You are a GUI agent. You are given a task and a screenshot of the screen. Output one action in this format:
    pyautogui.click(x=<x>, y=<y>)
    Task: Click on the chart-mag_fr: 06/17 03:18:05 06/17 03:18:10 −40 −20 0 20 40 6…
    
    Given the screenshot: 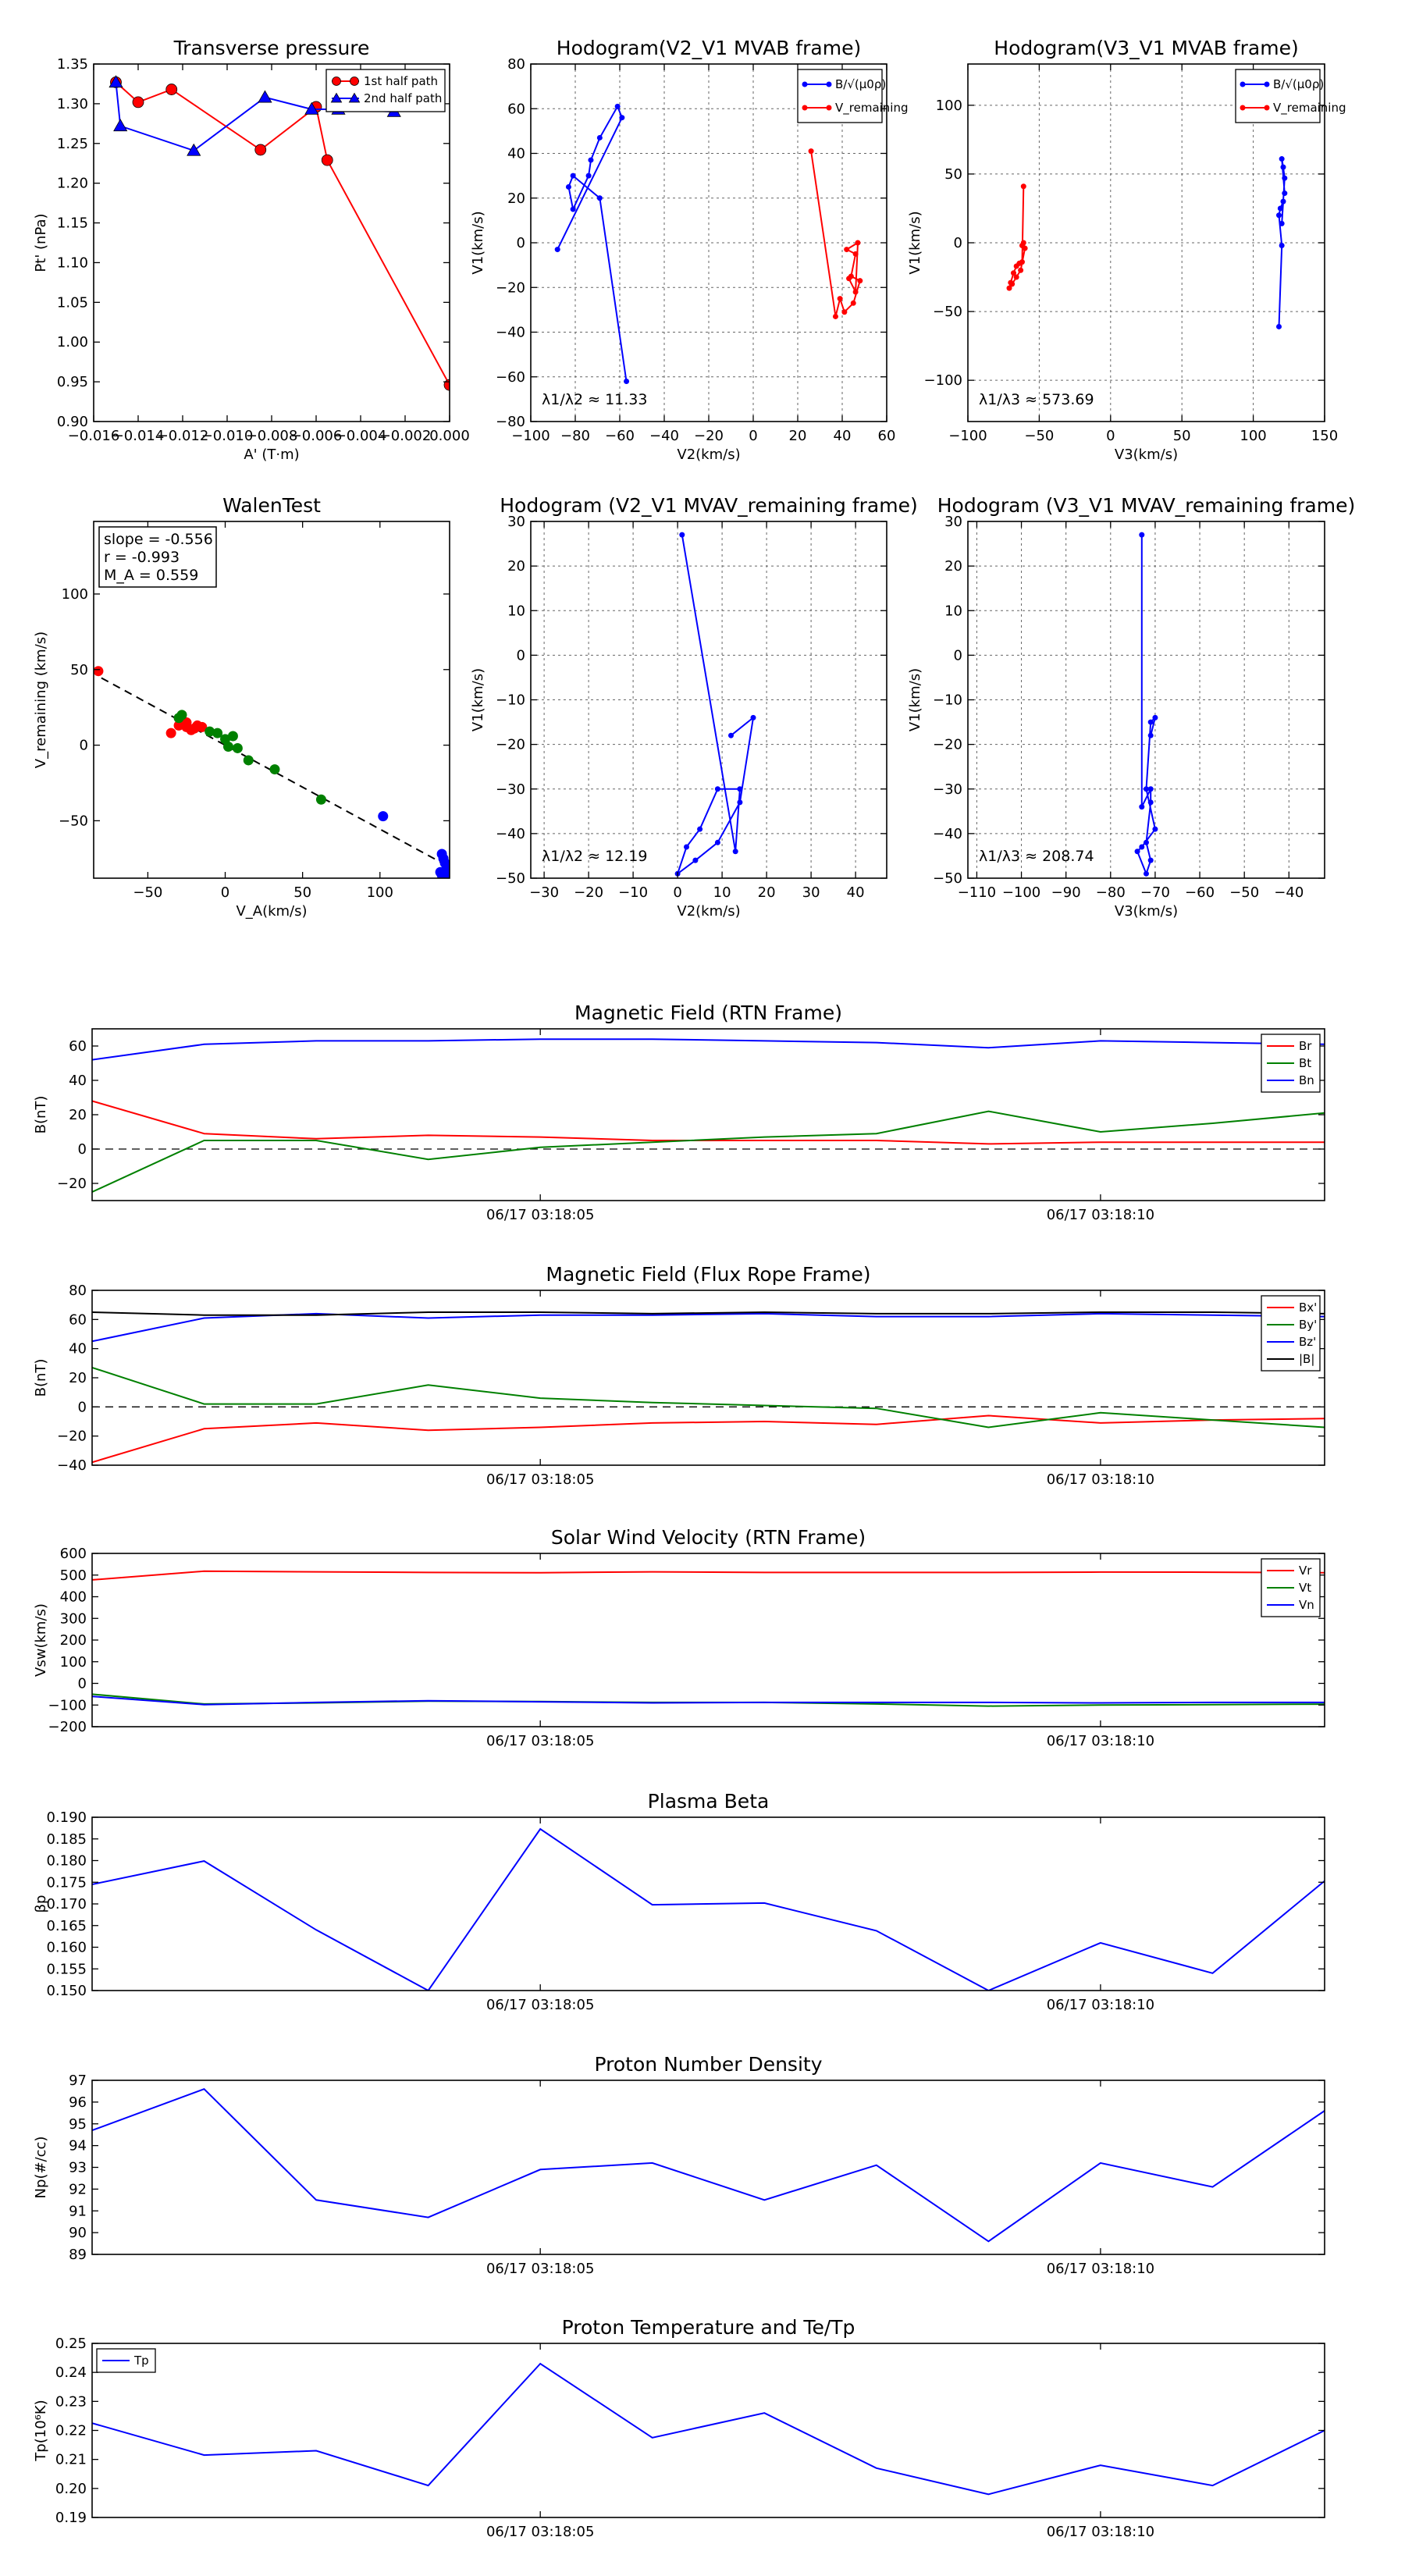 What is the action you would take?
    pyautogui.click(x=679, y=1375)
    